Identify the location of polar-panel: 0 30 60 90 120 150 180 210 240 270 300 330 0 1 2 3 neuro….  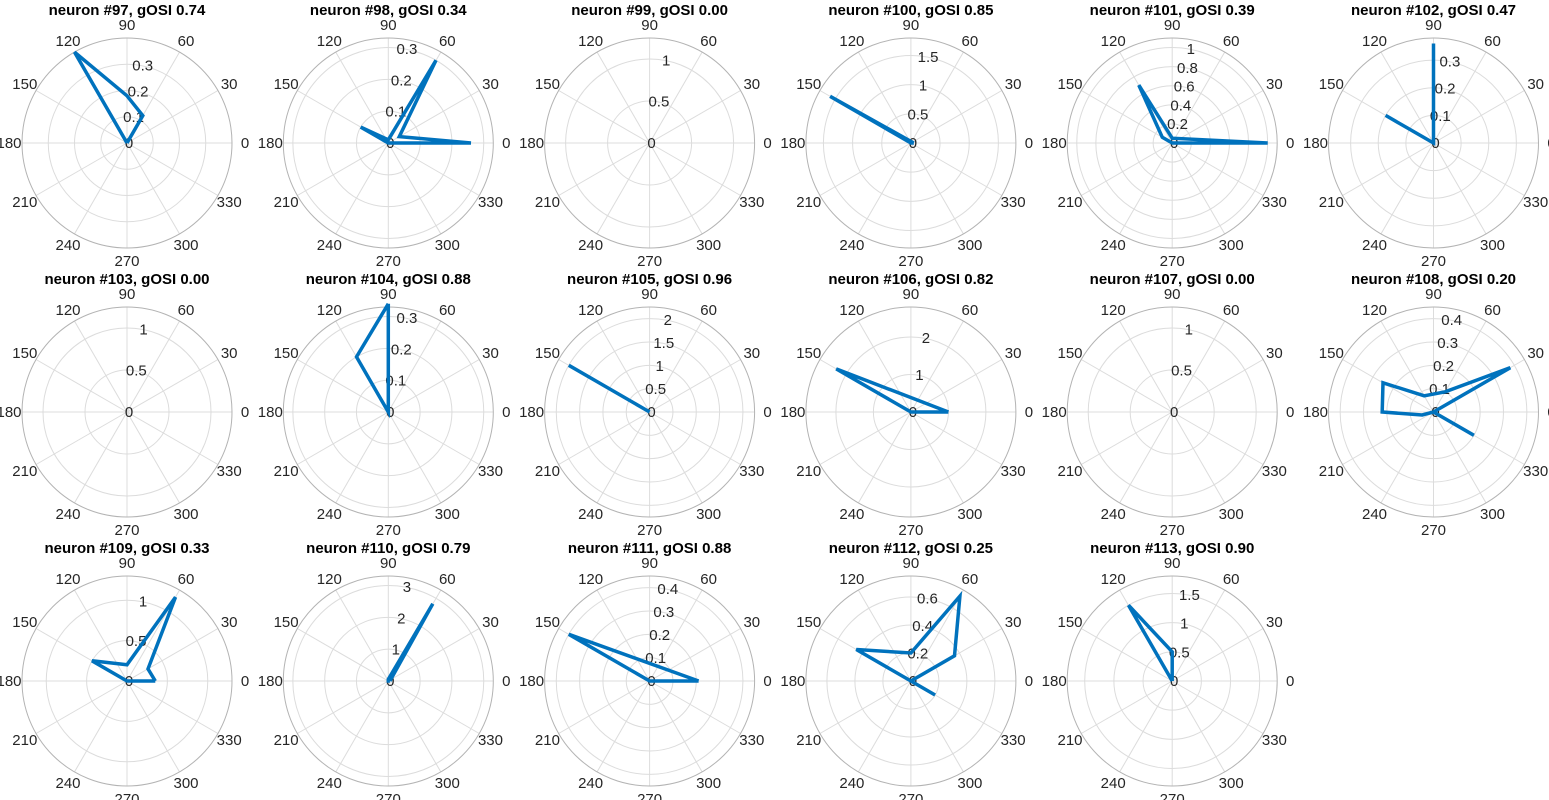
(384, 670).